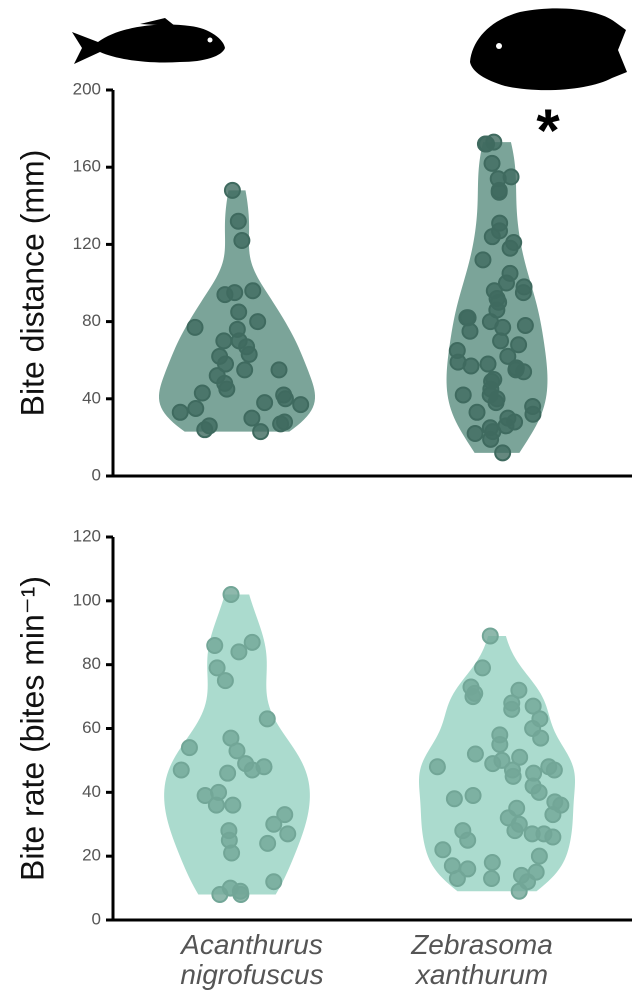  Describe the element at coordinates (32, 283) in the screenshot. I see `y-axis-label: Bite distance (mm)` at that location.